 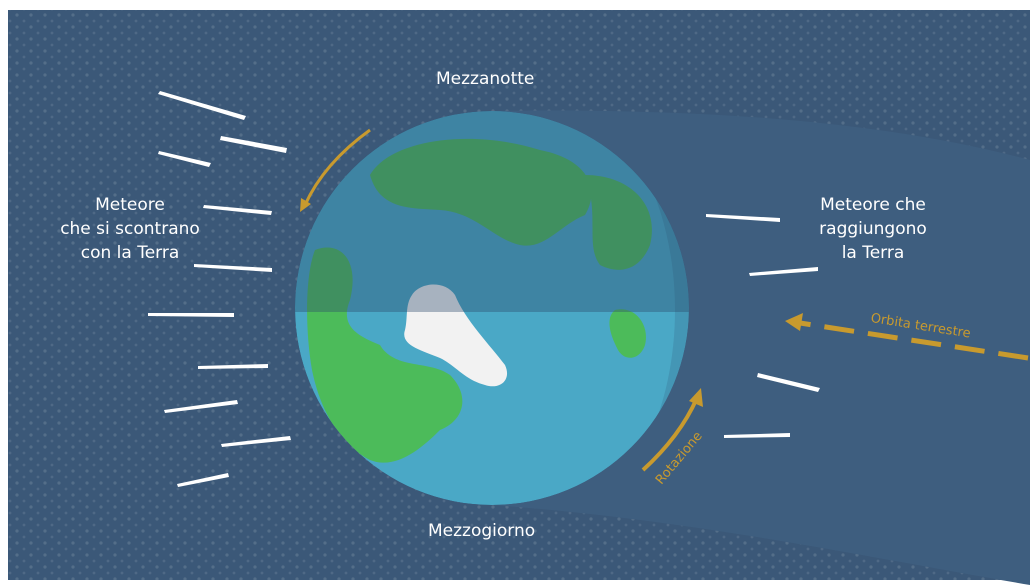 I want to click on continent-east, so click(x=627, y=333).